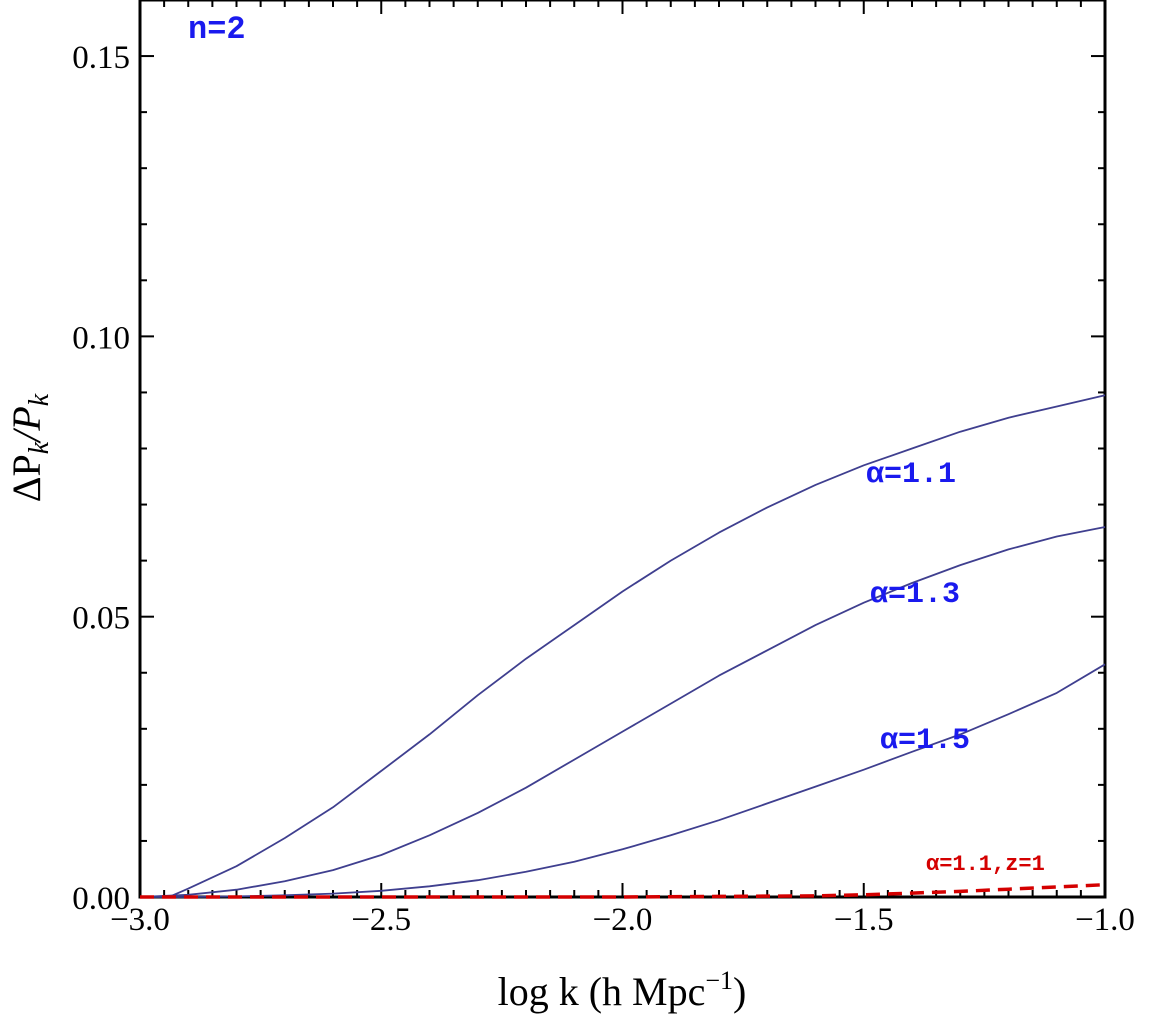 The image size is (1150, 1022). I want to click on y-axis-title-sub-2: k, so click(39, 399).